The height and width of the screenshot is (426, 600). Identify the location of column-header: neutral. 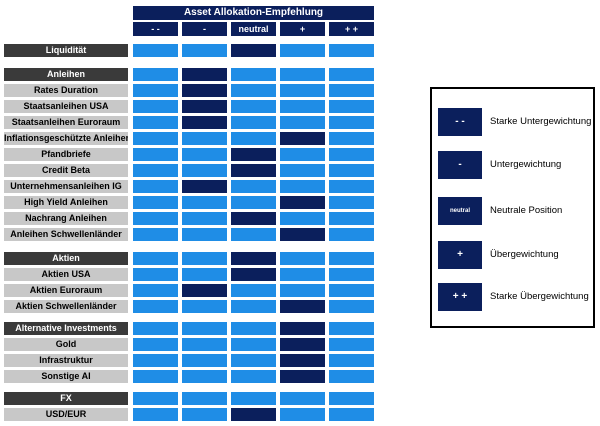
(253, 29).